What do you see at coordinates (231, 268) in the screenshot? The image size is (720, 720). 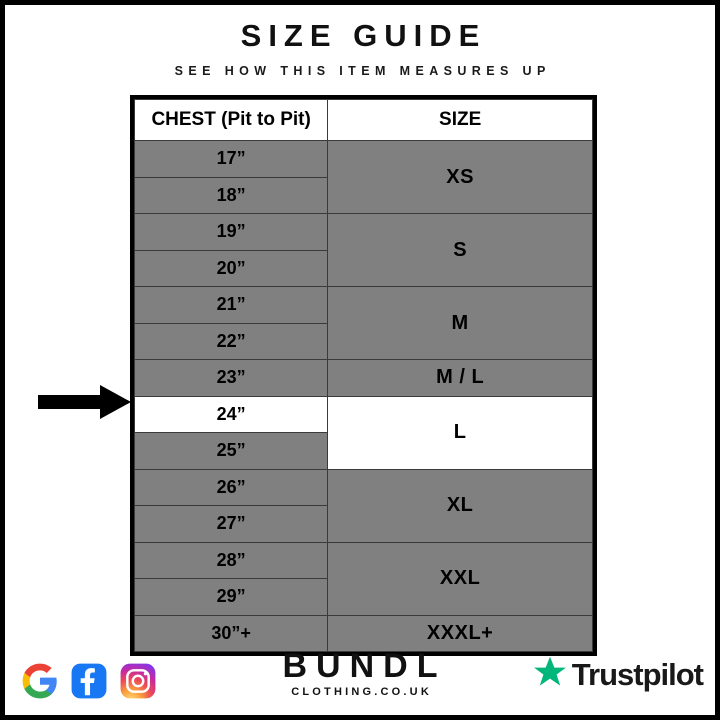 I see `cell-chest: 20”` at bounding box center [231, 268].